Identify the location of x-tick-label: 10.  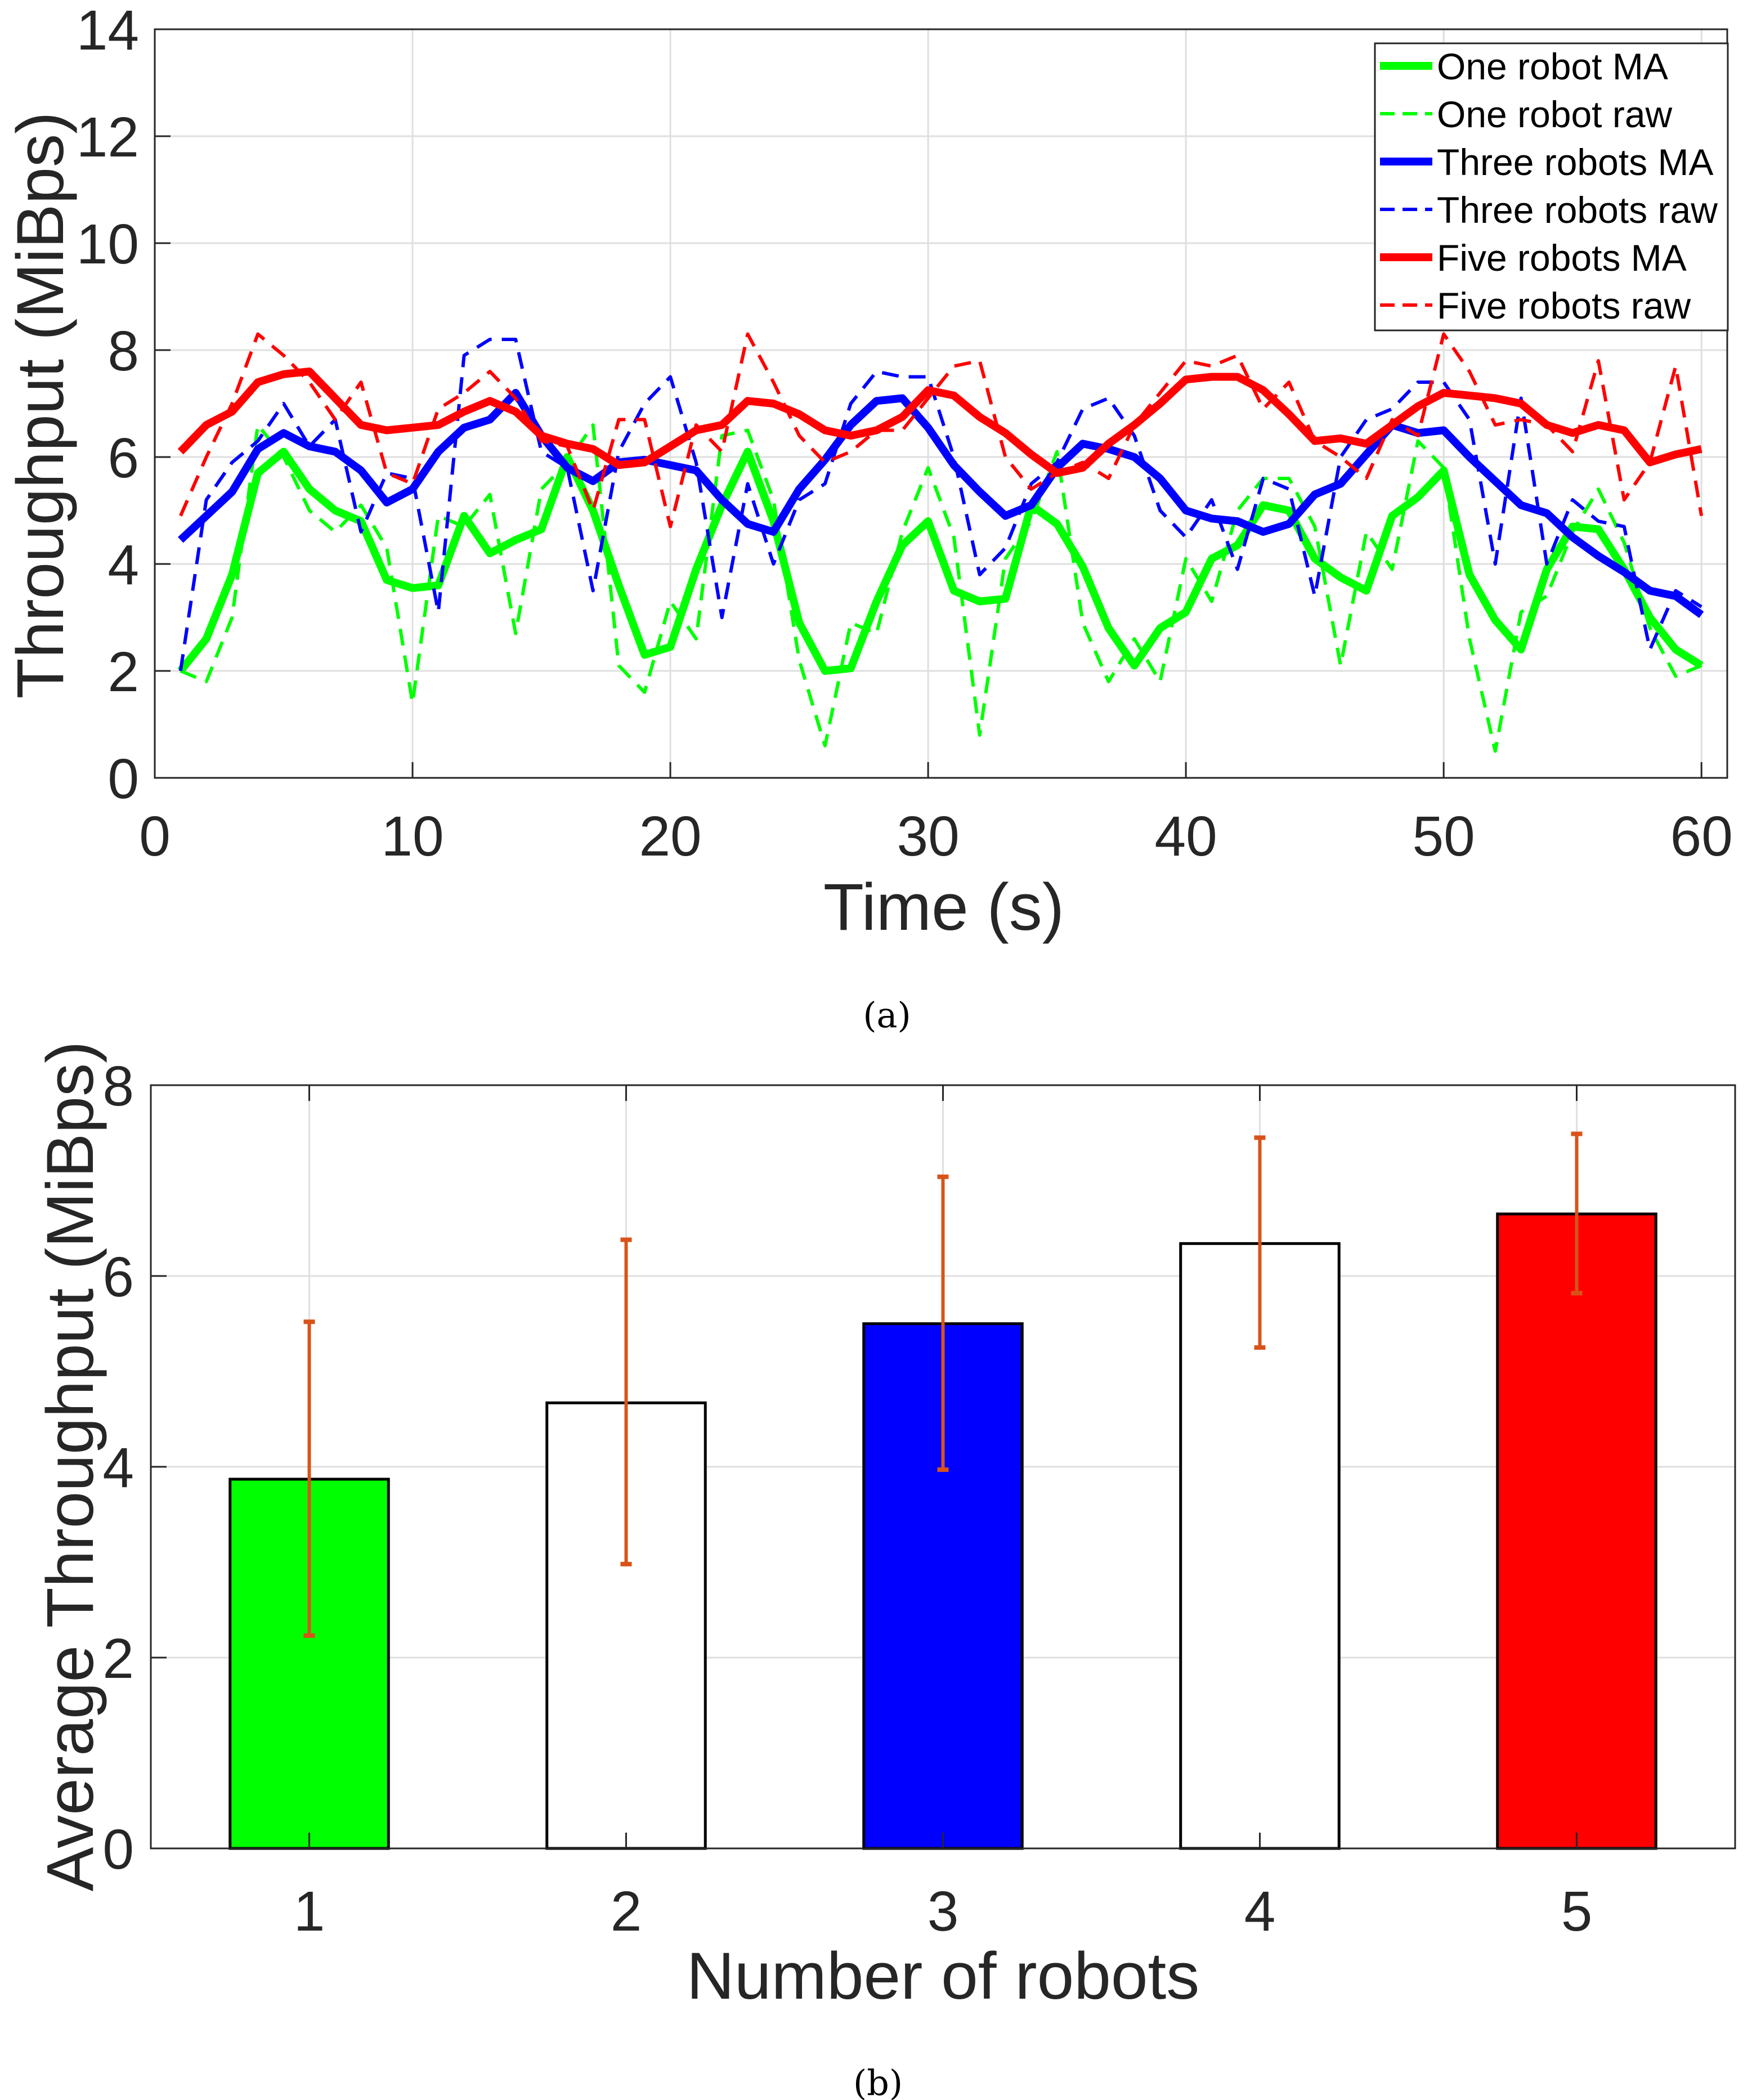
(412, 836).